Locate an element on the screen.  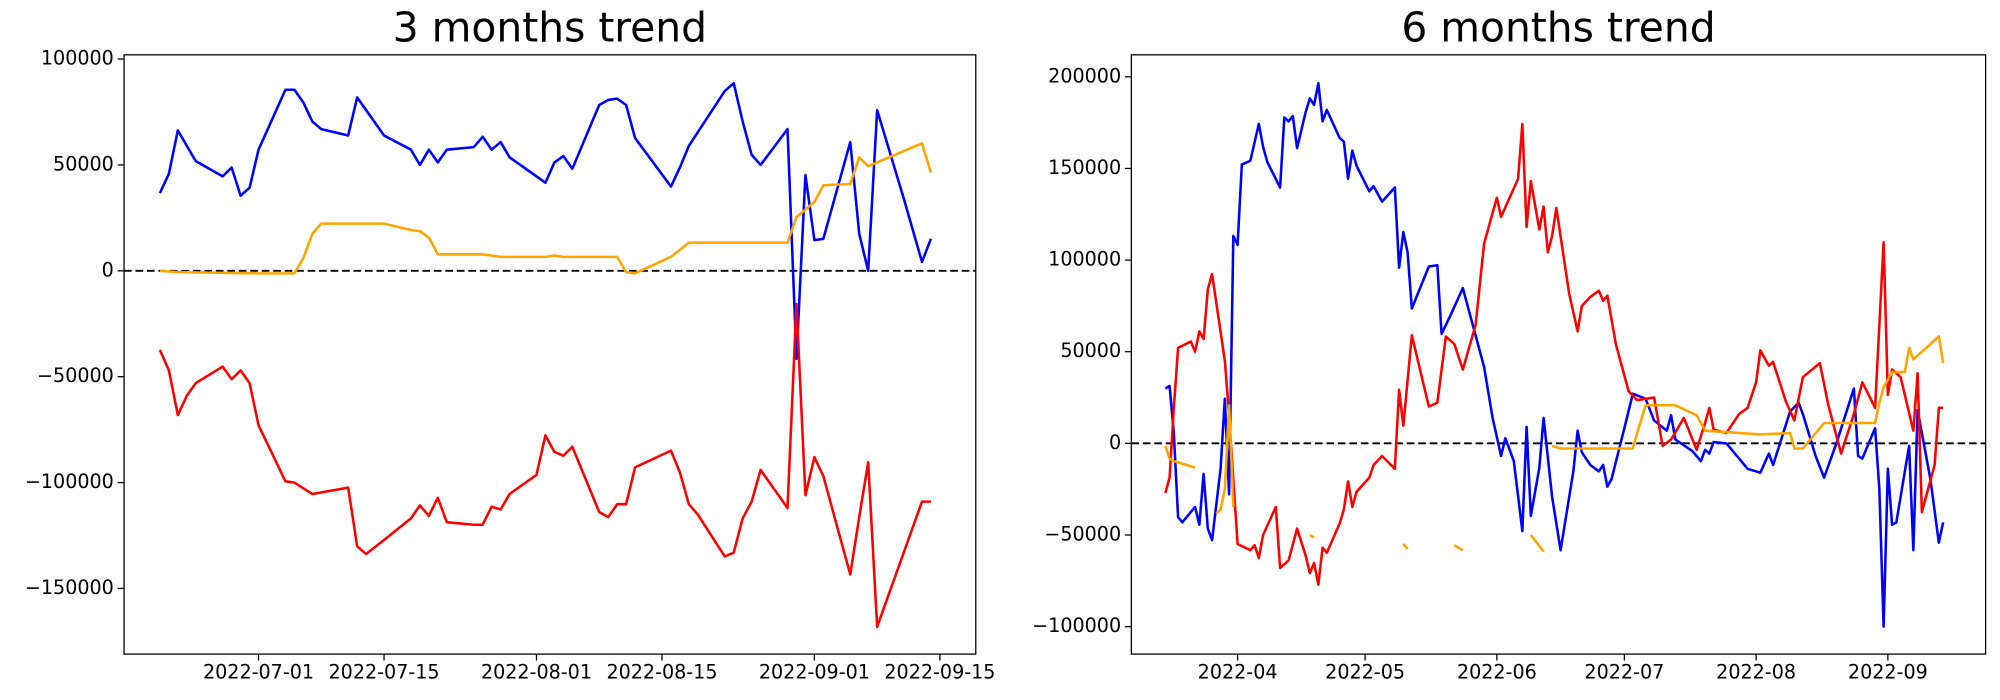
y-tick-label: 150000 is located at coordinates (1084, 167).